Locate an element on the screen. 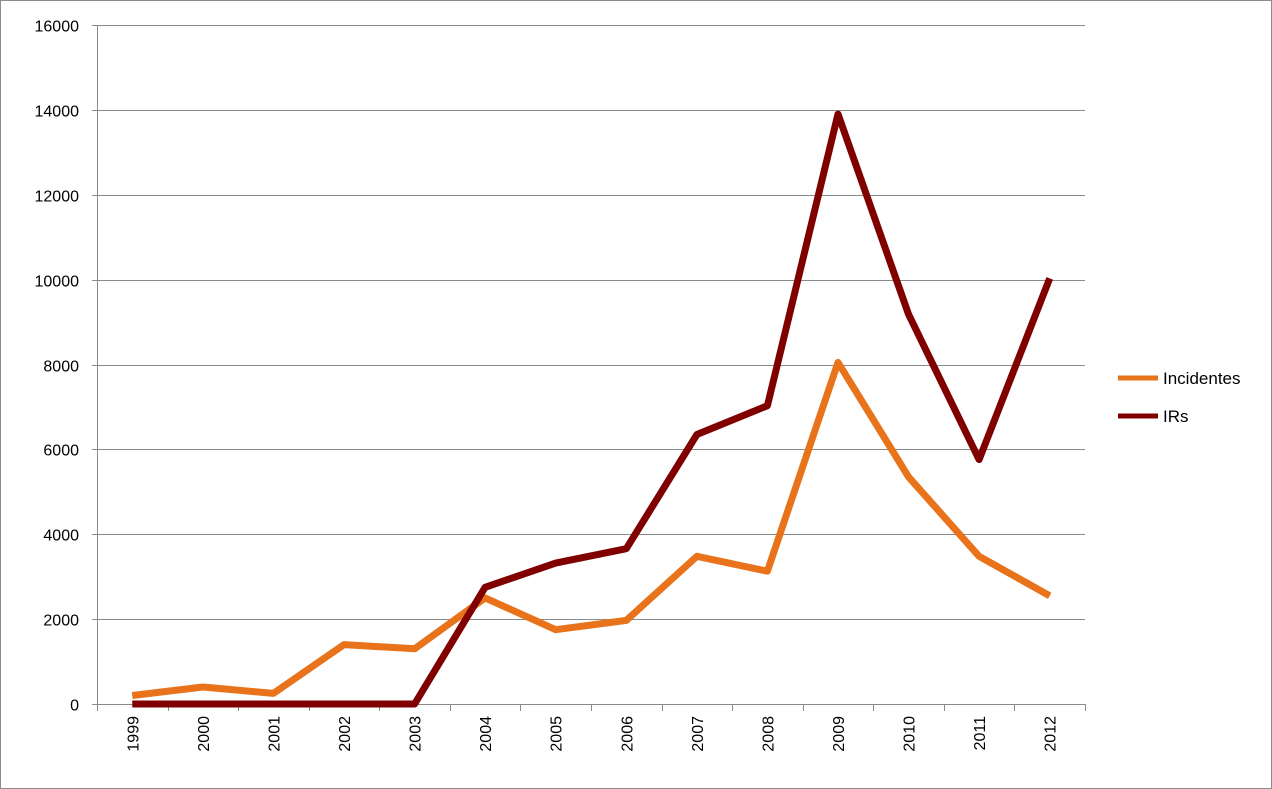  y-tick-label: 12000 is located at coordinates (57, 197).